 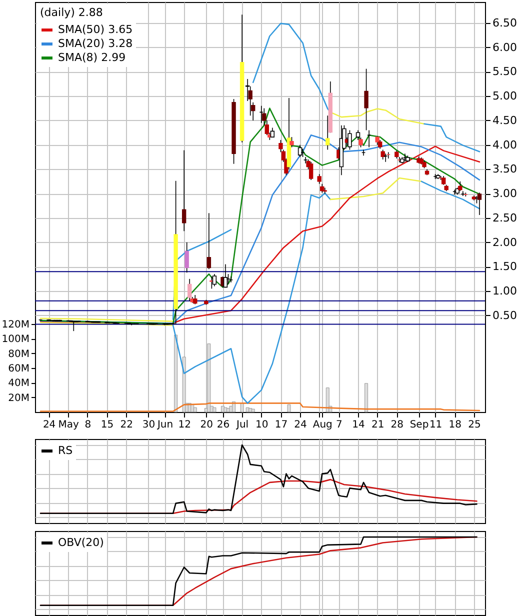 What do you see at coordinates (504, 267) in the screenshot?
I see `y-tick-label: 1.50` at bounding box center [504, 267].